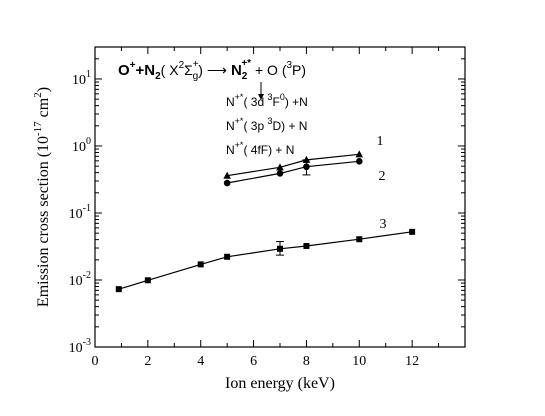 This screenshot has height=416, width=545. What do you see at coordinates (196, 76) in the screenshot?
I see `reaction-state-sub: g` at bounding box center [196, 76].